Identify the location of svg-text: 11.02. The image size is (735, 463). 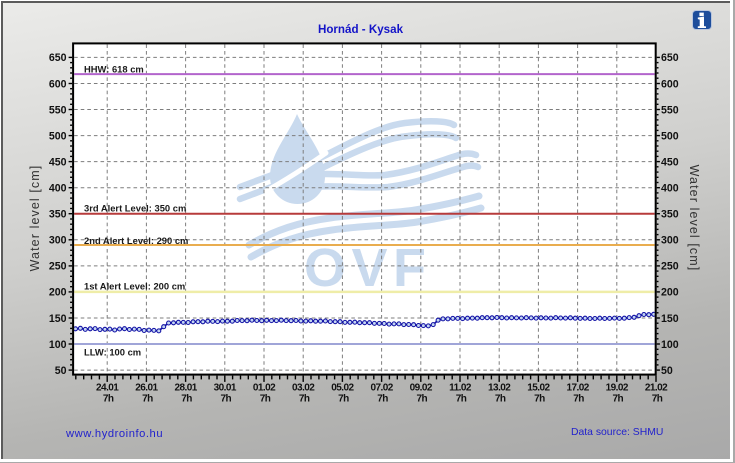
(460, 388).